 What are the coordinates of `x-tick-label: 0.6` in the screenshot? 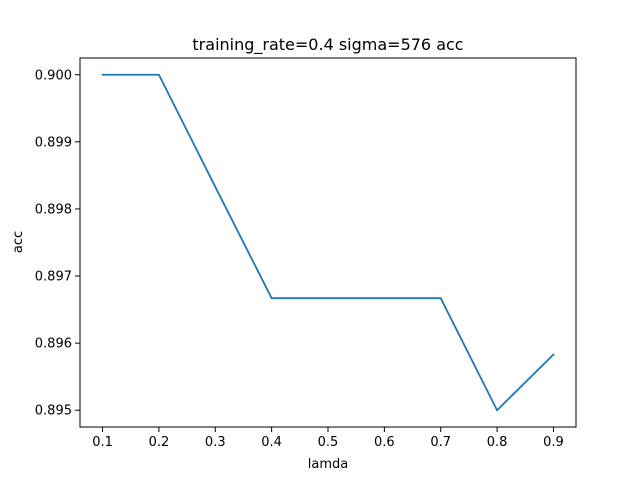 It's located at (384, 442).